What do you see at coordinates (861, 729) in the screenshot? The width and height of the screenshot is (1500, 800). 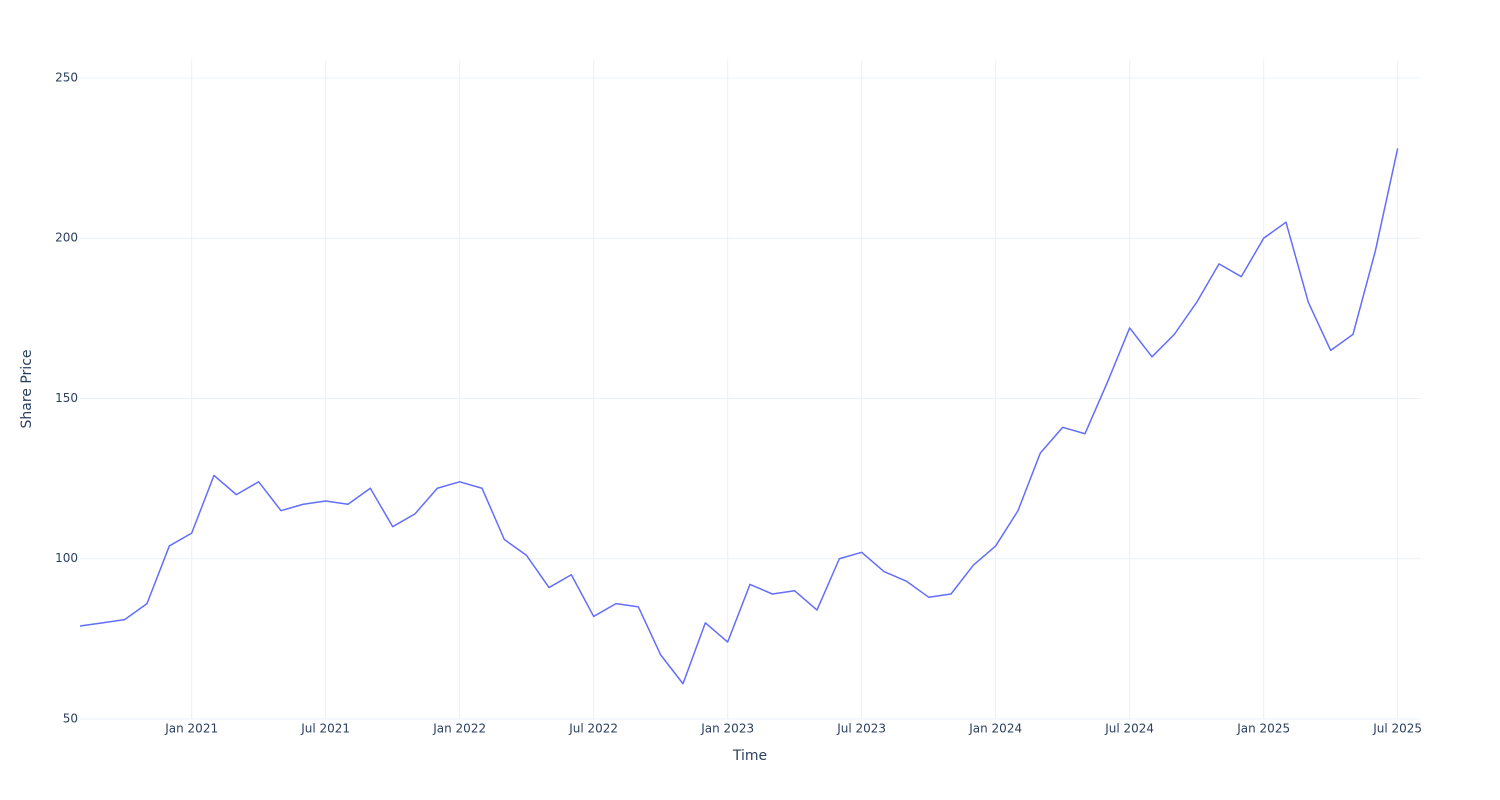 I see `x-tick-label: Jul 2023` at bounding box center [861, 729].